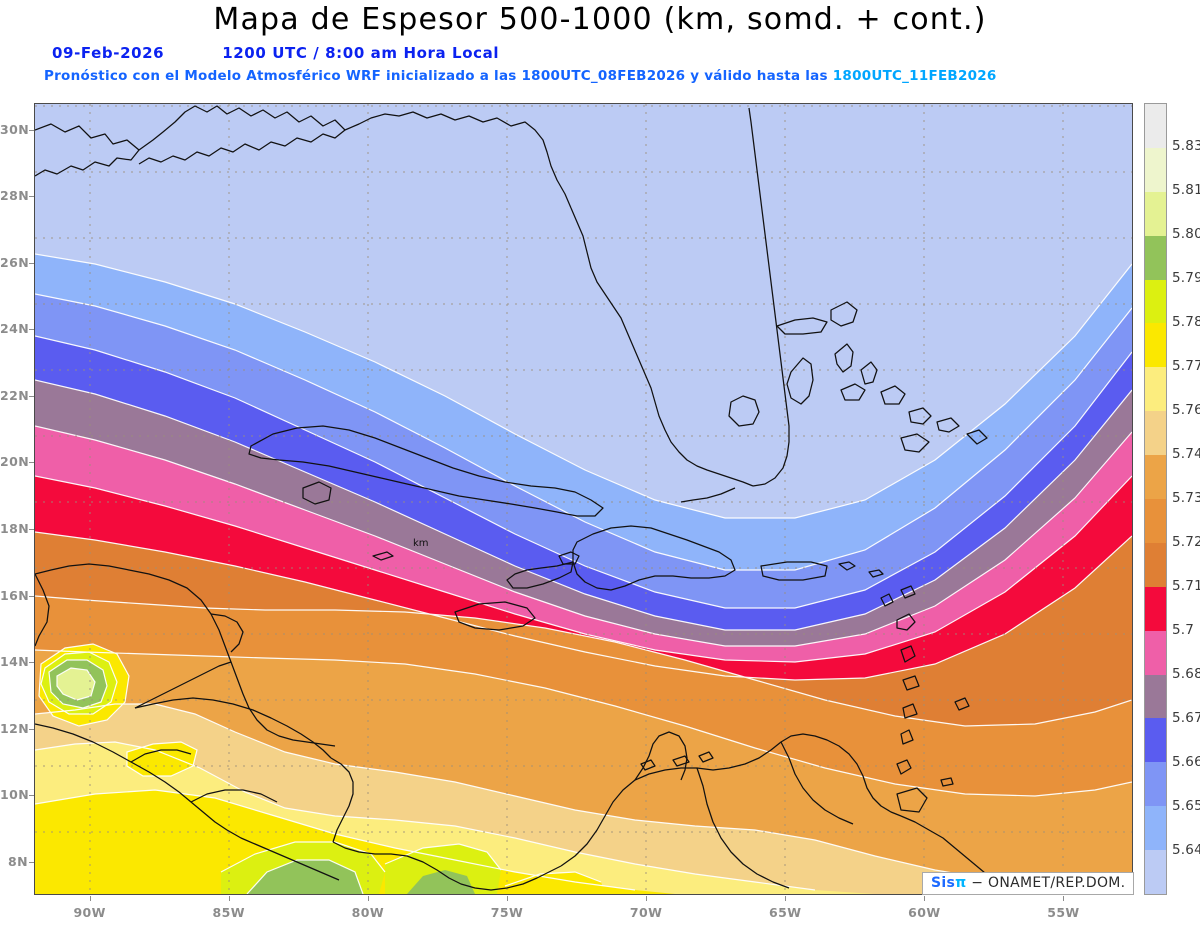  Describe the element at coordinates (569, 558) in the screenshot. I see `island-gonave` at that location.